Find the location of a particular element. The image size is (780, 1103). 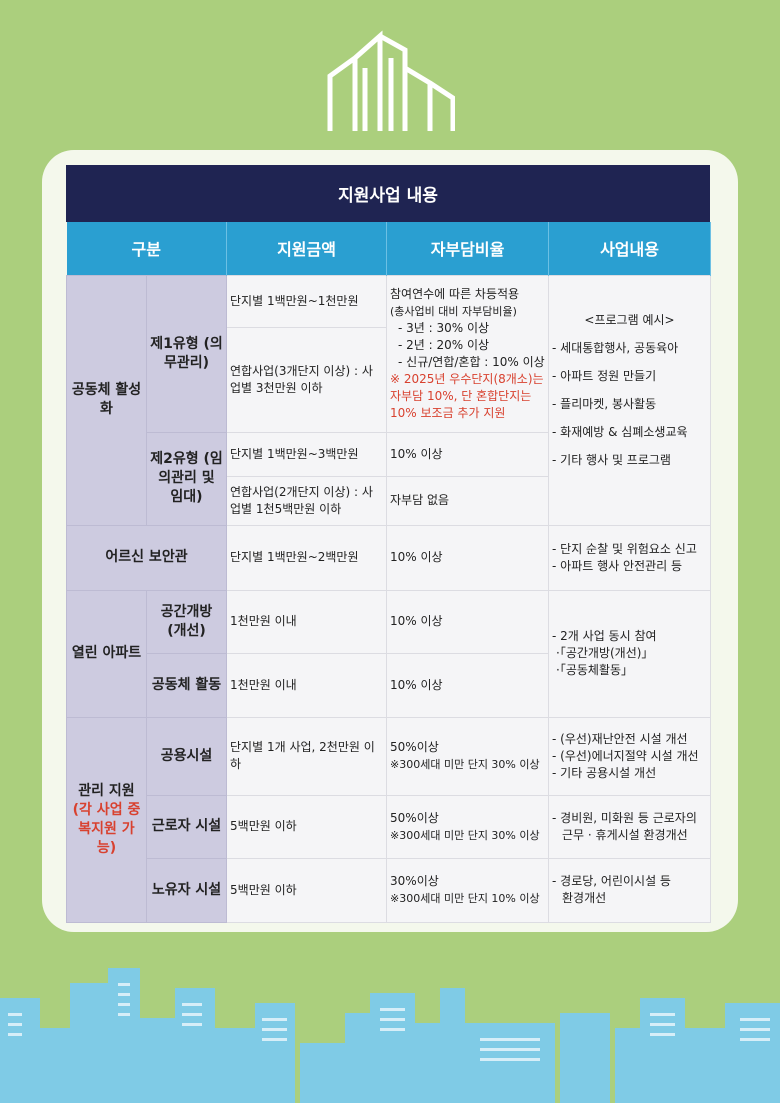

content-cell: - 단지 순찰 및 위험요소 신고 - 아파트 행사 안전관리 등 is located at coordinates (630, 557).